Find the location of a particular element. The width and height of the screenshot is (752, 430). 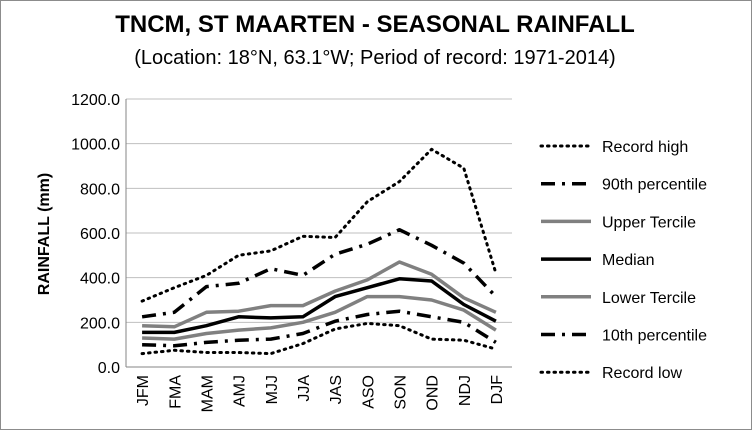

legend-label-record-high: Record high is located at coordinates (645, 147).